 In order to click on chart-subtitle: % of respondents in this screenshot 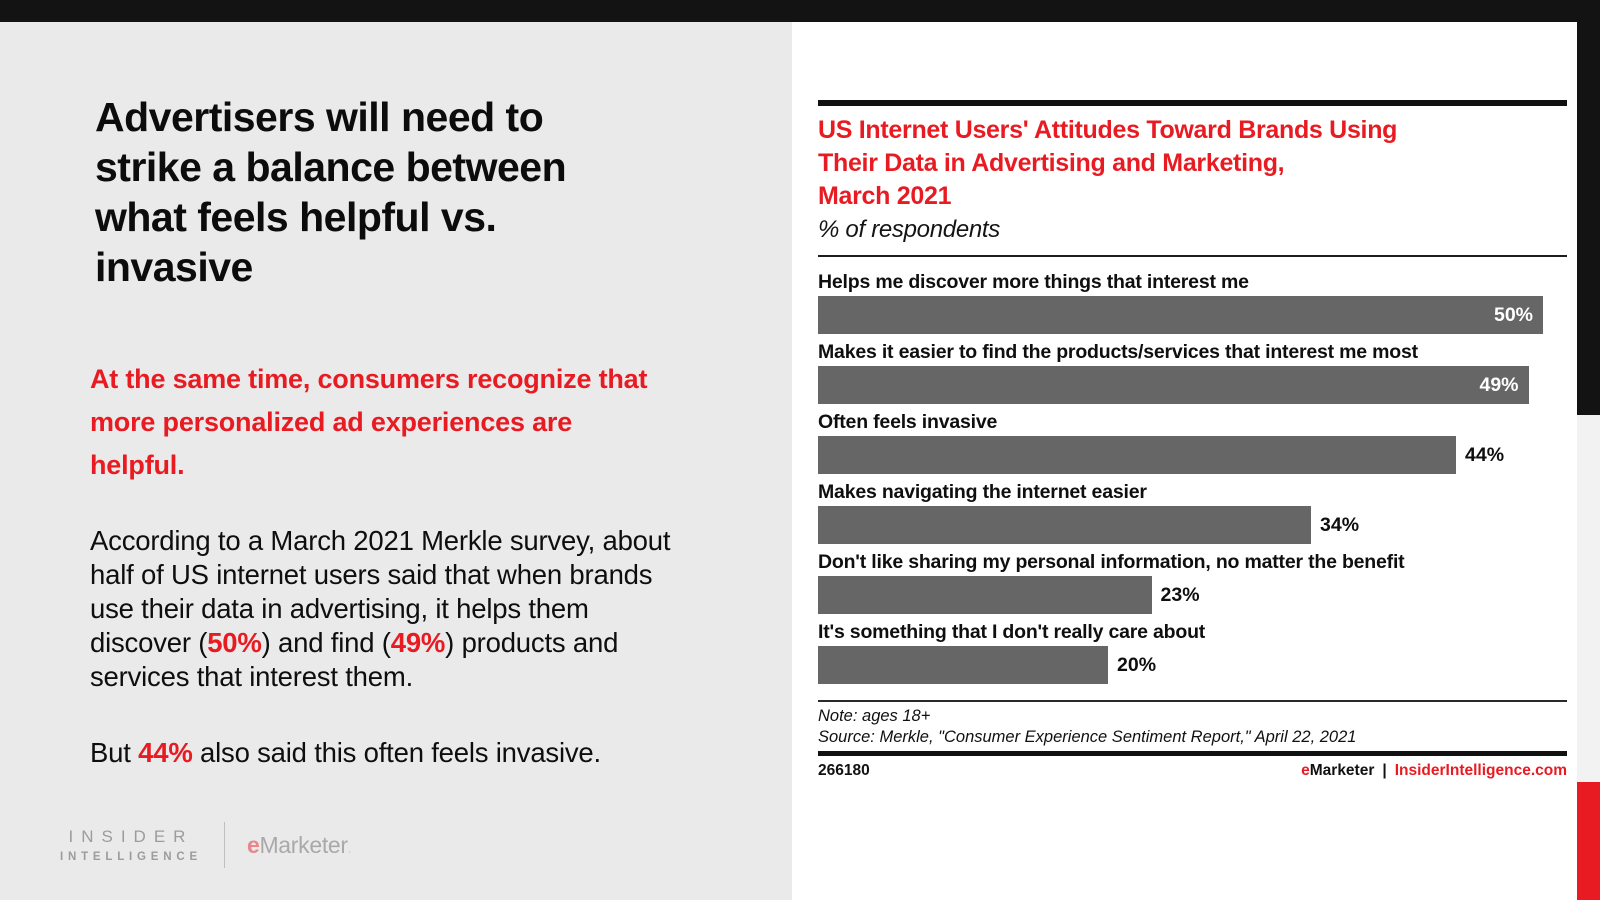, I will do `click(909, 229)`.